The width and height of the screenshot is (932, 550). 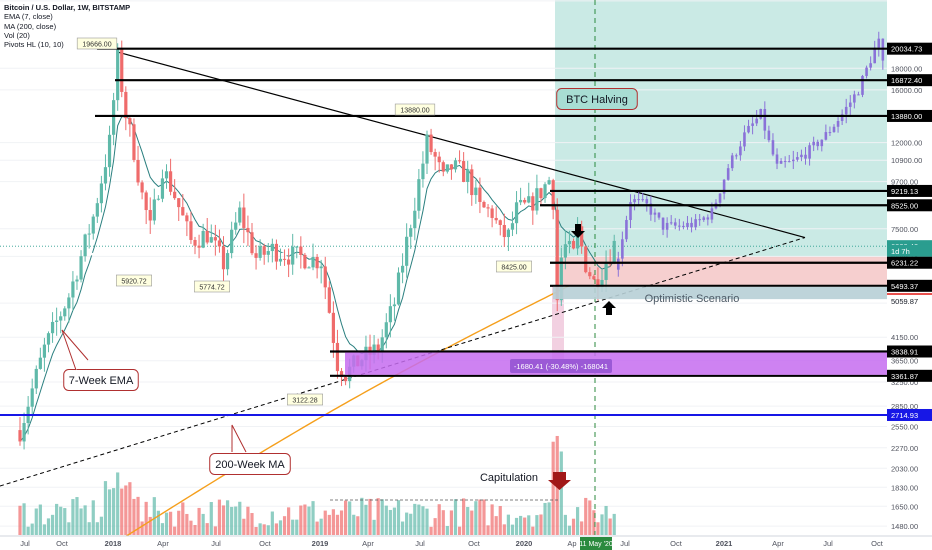 I want to click on pivot-label-text: 13880.00, so click(x=414, y=111).